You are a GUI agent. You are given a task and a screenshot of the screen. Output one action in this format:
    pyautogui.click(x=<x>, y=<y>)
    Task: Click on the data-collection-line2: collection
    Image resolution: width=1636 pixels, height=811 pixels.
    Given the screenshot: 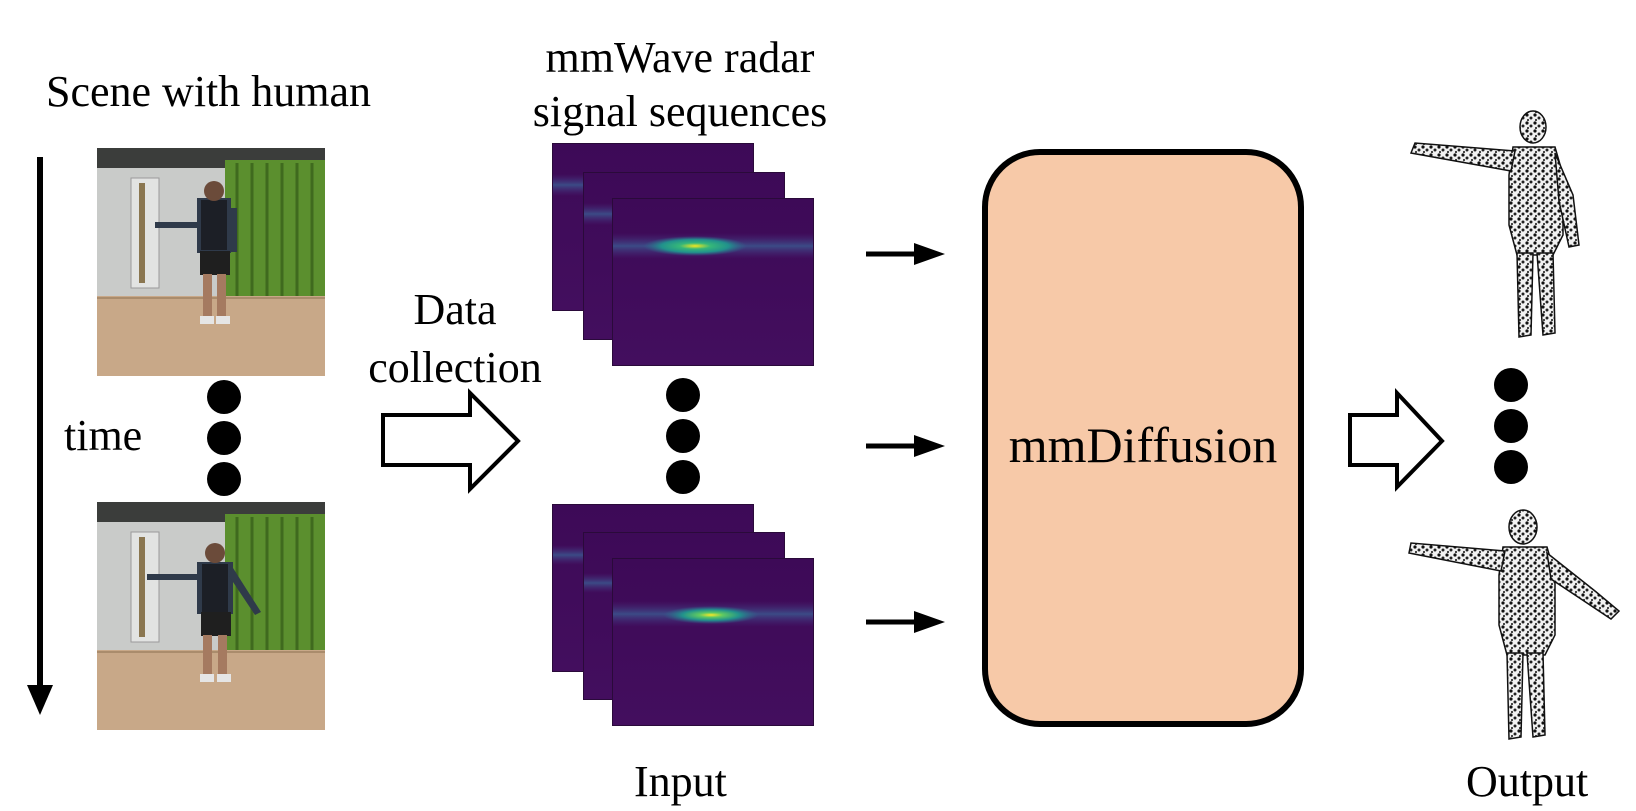 What is the action you would take?
    pyautogui.click(x=455, y=367)
    